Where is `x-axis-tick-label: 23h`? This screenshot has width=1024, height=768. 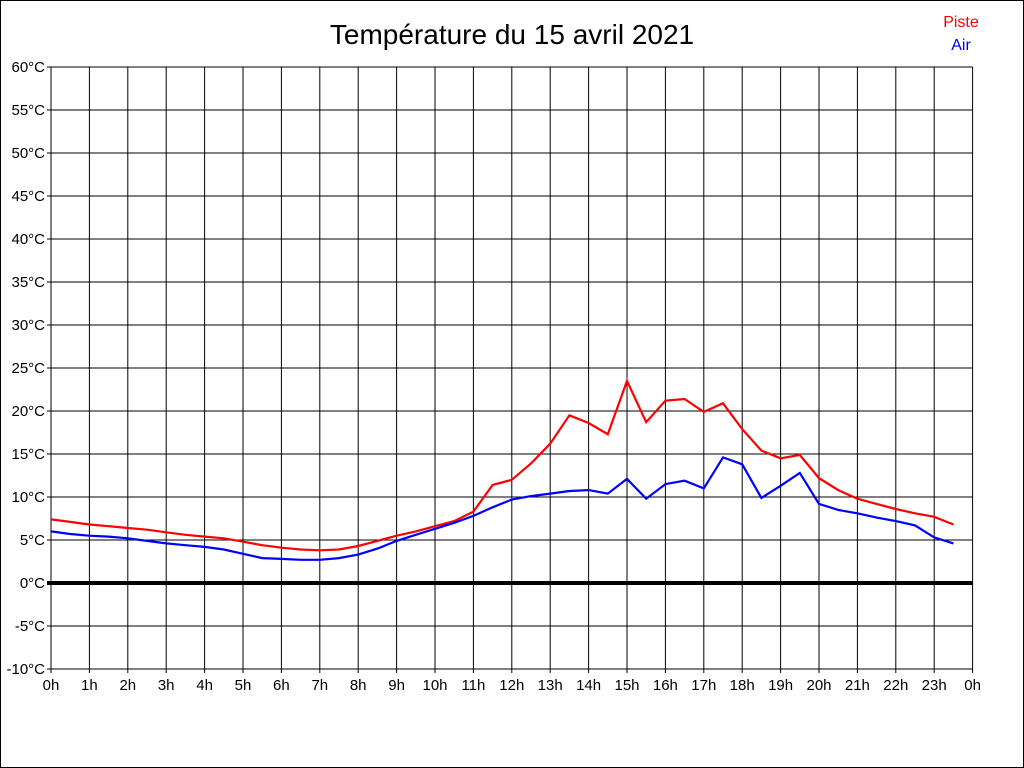 x-axis-tick-label: 23h is located at coordinates (934, 685).